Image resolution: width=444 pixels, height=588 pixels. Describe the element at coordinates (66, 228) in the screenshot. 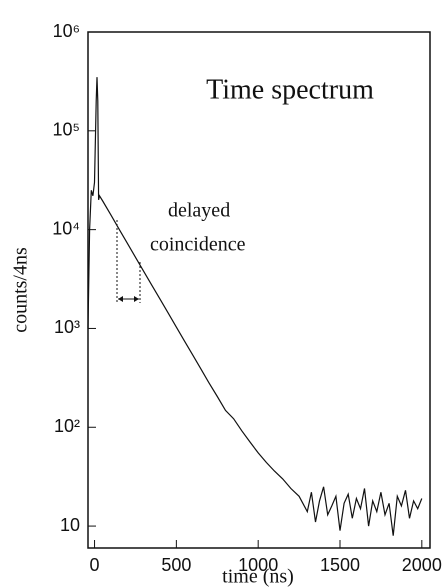

I see `y-tick-label: 10⁴` at that location.